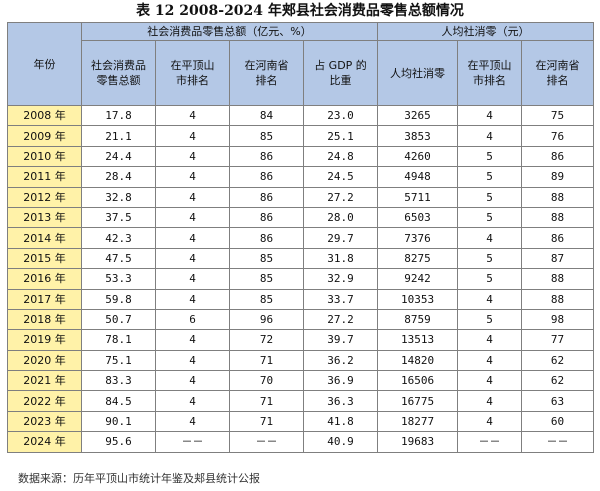 This screenshot has height=491, width=600. I want to click on pc-henan-rank-cell: 60, so click(558, 421).